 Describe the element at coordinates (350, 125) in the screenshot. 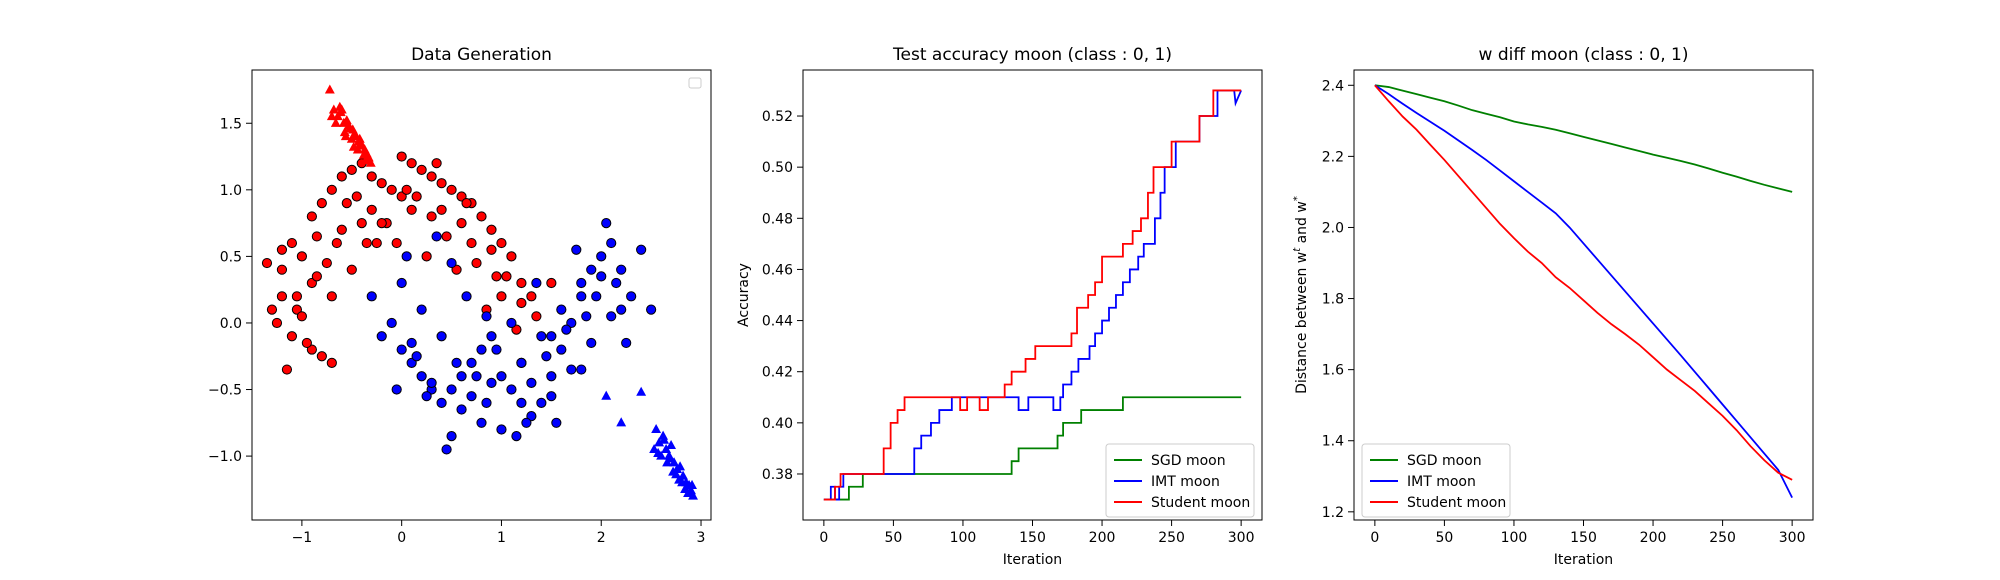

I see `scatter-series` at that location.